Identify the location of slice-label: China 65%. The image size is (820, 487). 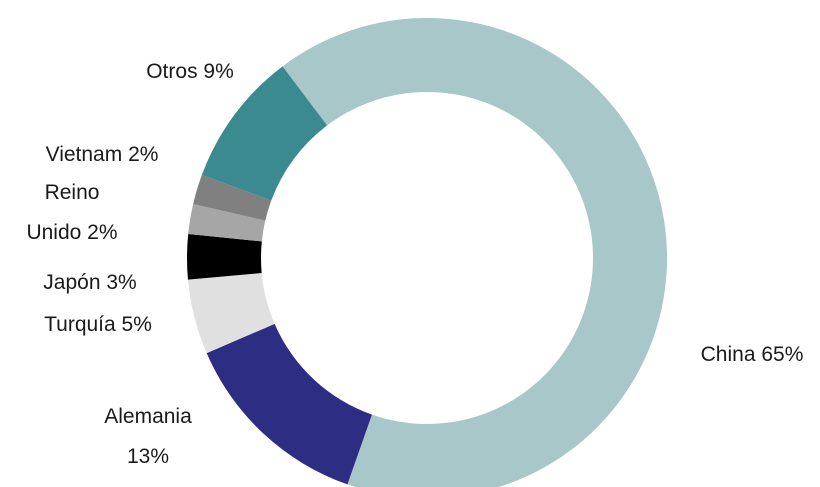
(752, 355).